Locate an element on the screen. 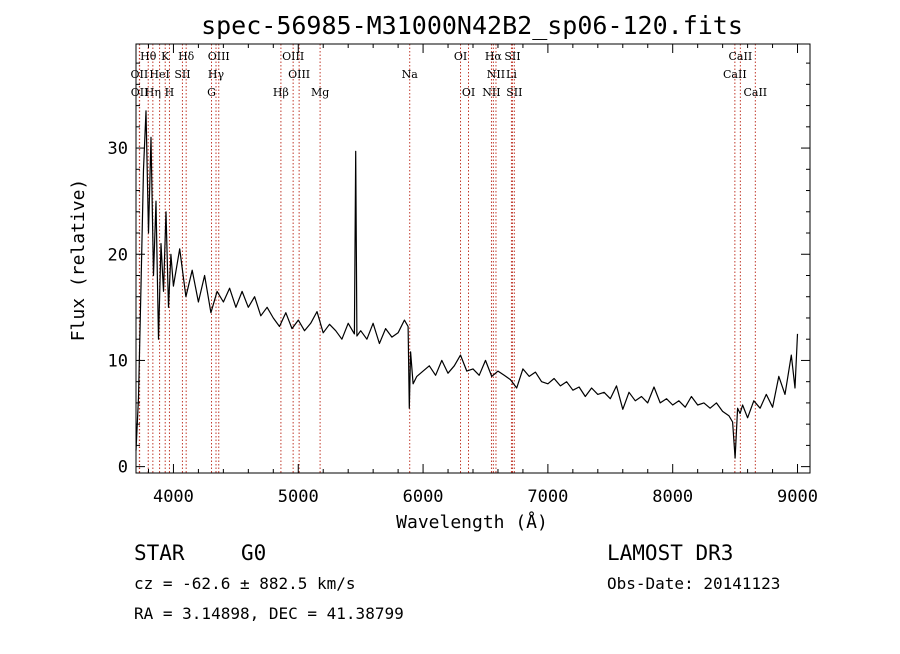 The width and height of the screenshot is (900, 654). emission-line-label: Mg is located at coordinates (320, 92).